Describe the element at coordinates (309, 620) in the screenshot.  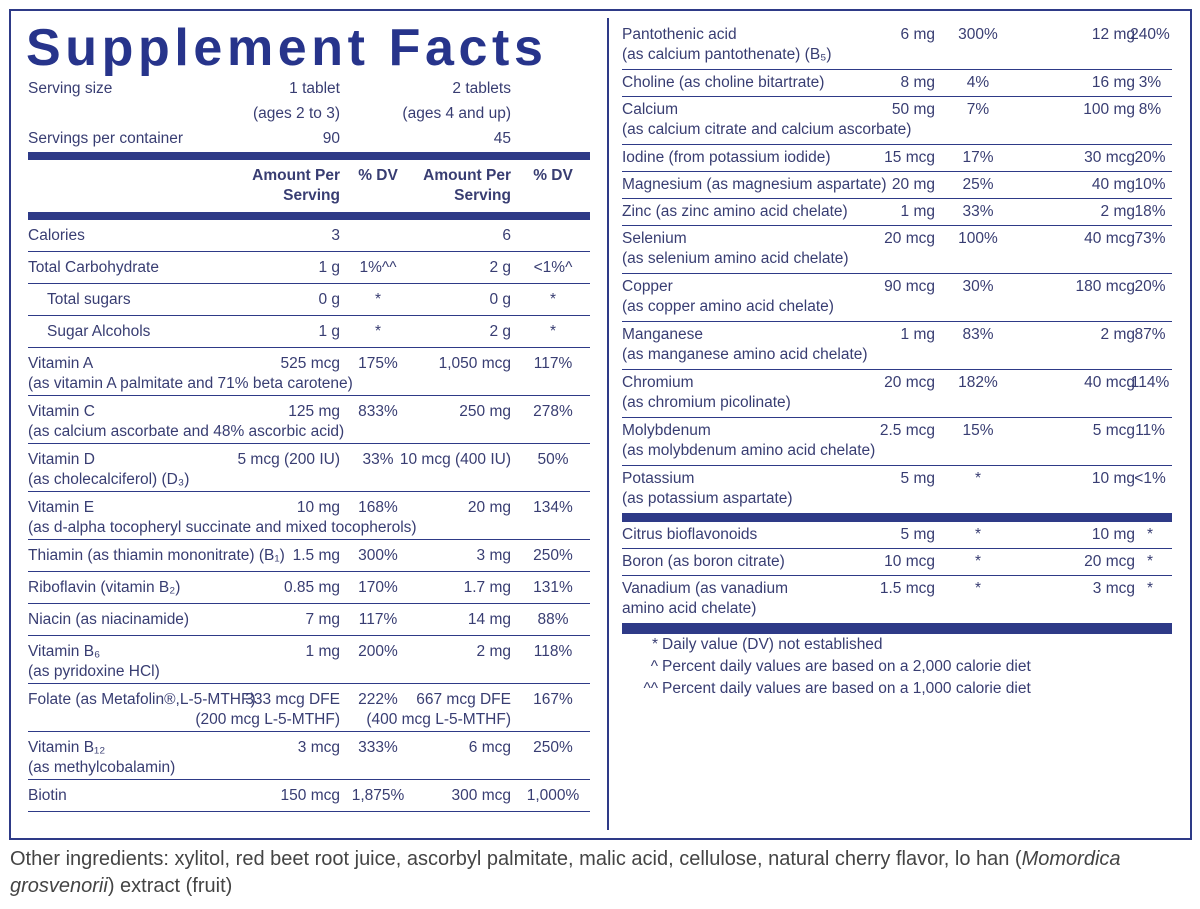
I see `row-line: Niacin (as niacinamide) 7 mg 117% 14 mg 88%` at that location.